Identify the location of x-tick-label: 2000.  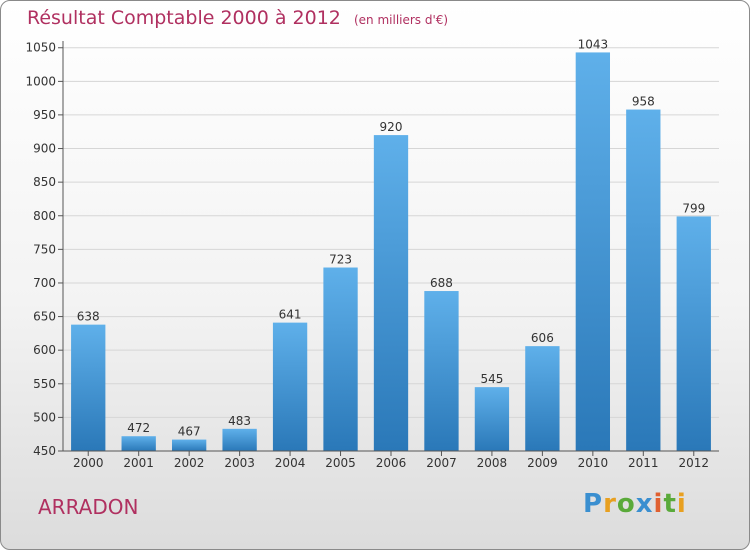
(88, 463).